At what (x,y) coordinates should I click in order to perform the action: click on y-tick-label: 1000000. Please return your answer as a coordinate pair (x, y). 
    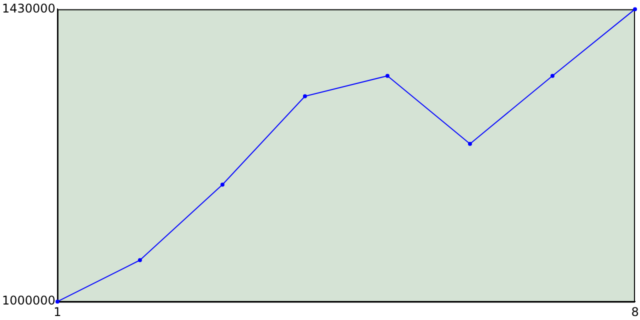
    Looking at the image, I should click on (29, 301).